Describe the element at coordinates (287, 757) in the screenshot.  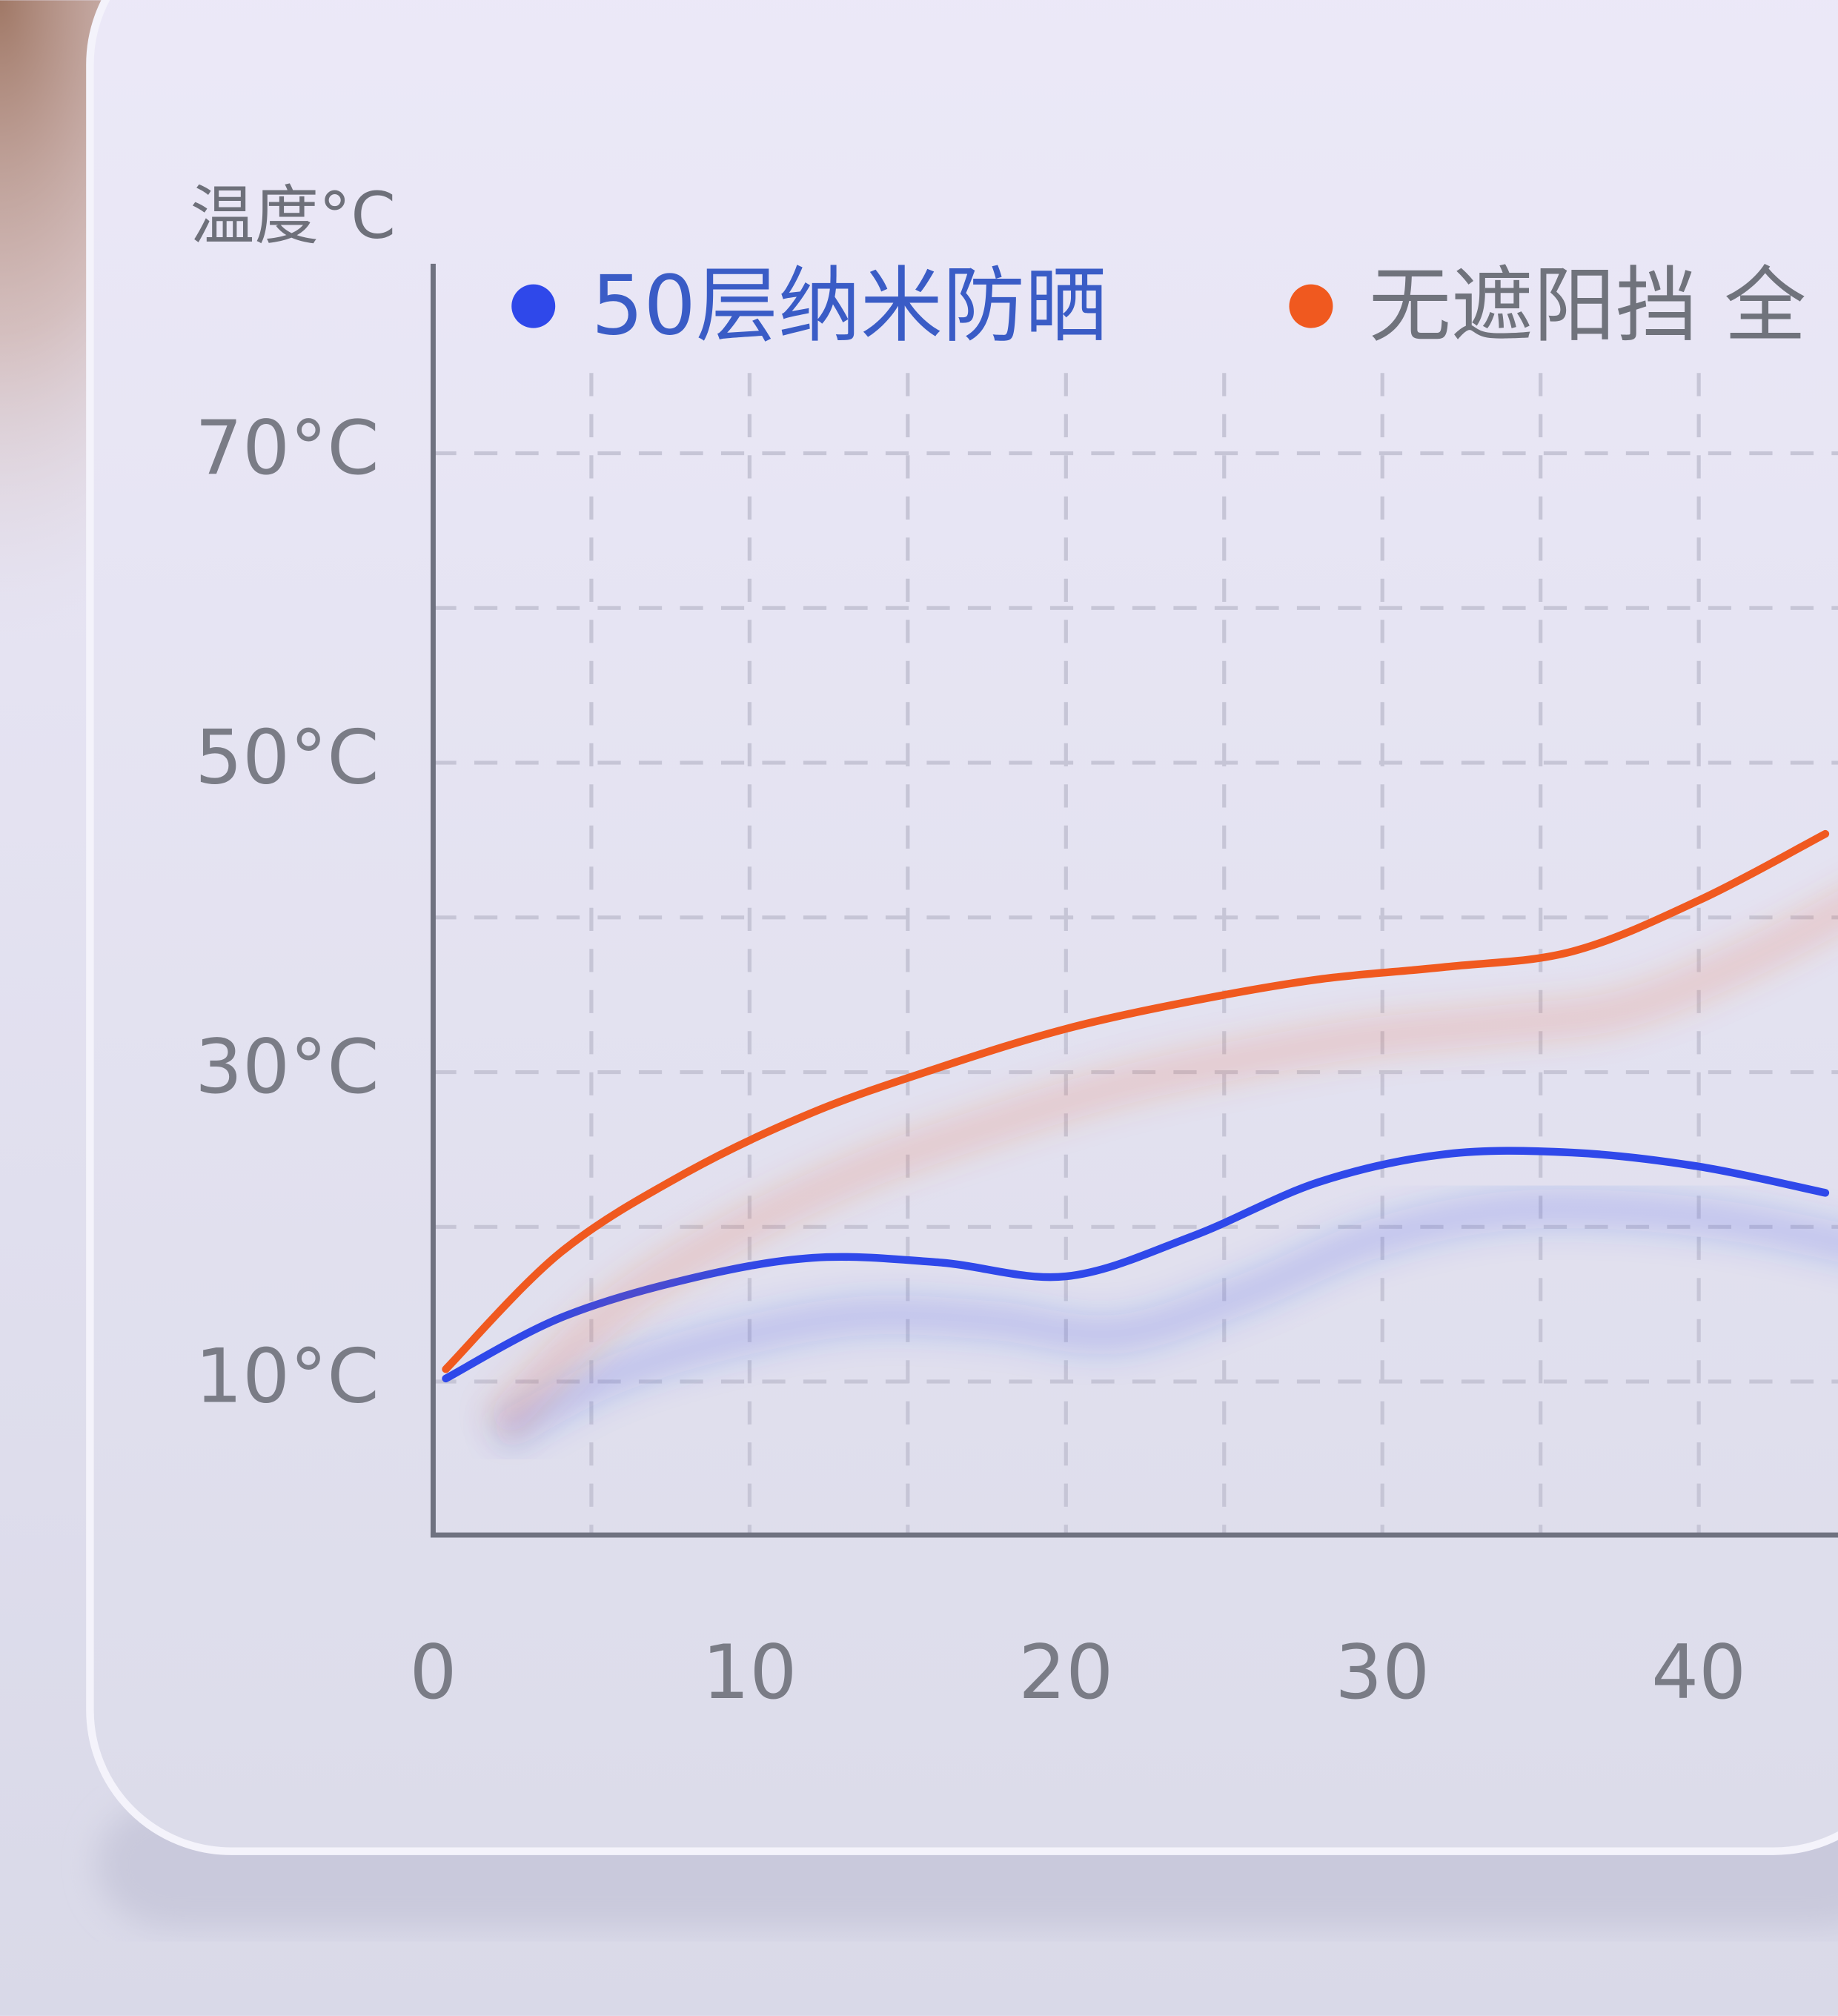
I see `y-tick-label: 50°C` at that location.